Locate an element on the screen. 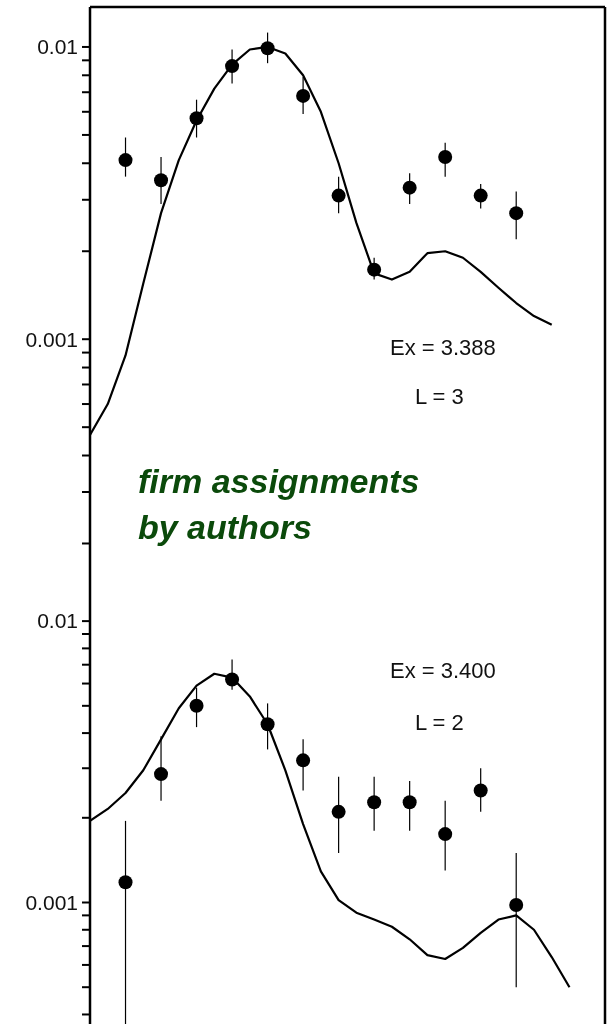 The width and height of the screenshot is (613, 1024). annotation: Ex = 3.388 is located at coordinates (443, 348).